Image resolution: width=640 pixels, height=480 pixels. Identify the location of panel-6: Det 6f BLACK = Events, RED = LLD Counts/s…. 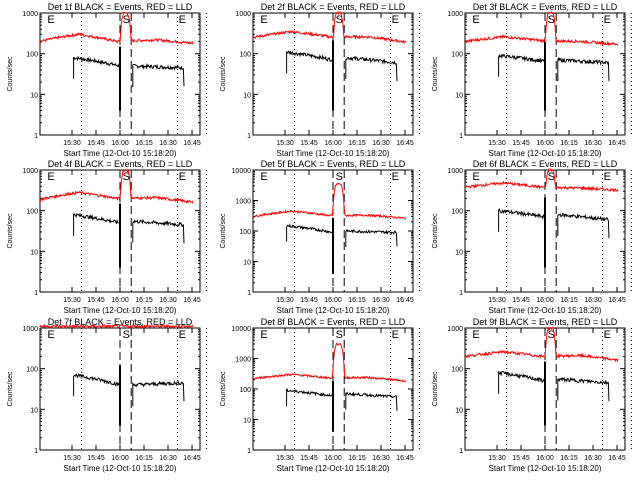
(532, 237).